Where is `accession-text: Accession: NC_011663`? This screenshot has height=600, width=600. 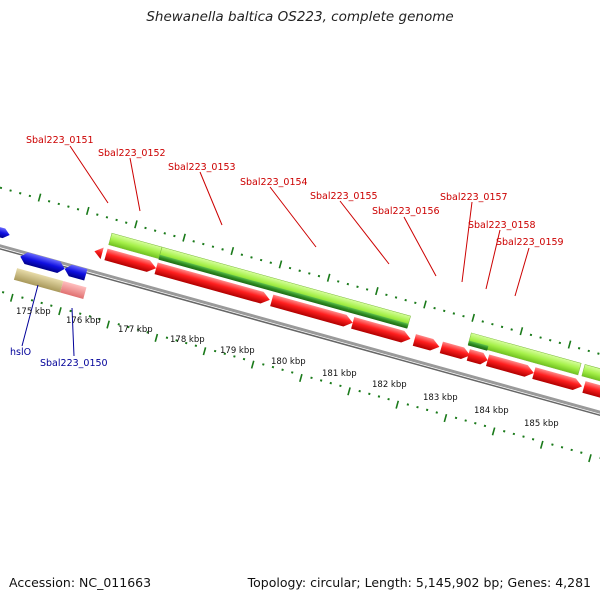 accession-text: Accession: NC_011663 is located at coordinates (80, 582).